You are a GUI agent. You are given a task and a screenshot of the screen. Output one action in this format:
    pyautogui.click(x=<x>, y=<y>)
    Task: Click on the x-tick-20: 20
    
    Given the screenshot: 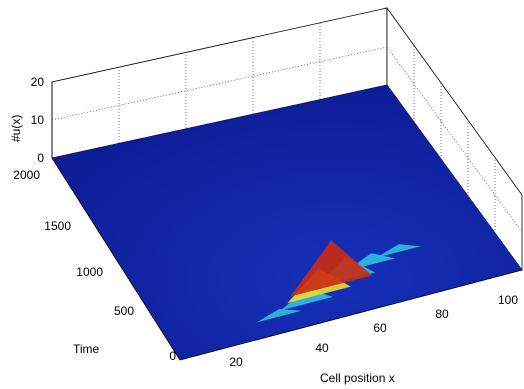 What is the action you would take?
    pyautogui.click(x=236, y=362)
    